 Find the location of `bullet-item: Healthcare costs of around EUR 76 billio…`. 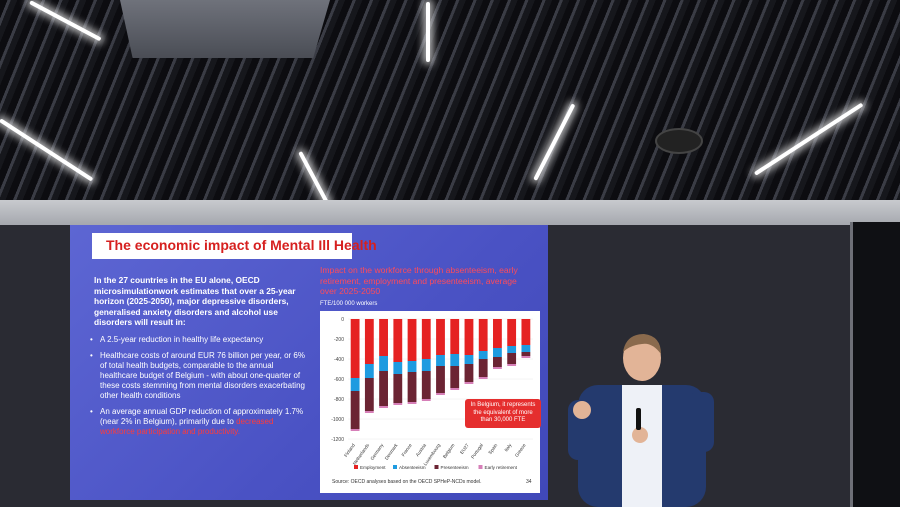

bullet-item: Healthcare costs of around EUR 76 billio… is located at coordinates (200, 376).